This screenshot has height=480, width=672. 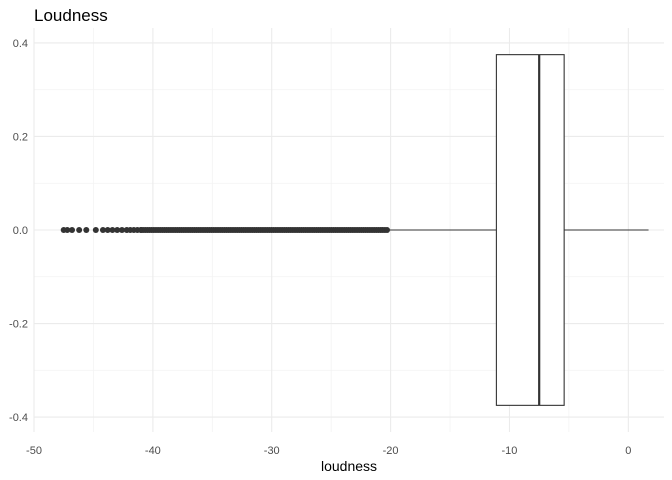 What do you see at coordinates (18, 325) in the screenshot?
I see `y-tick-label: -0.2` at bounding box center [18, 325].